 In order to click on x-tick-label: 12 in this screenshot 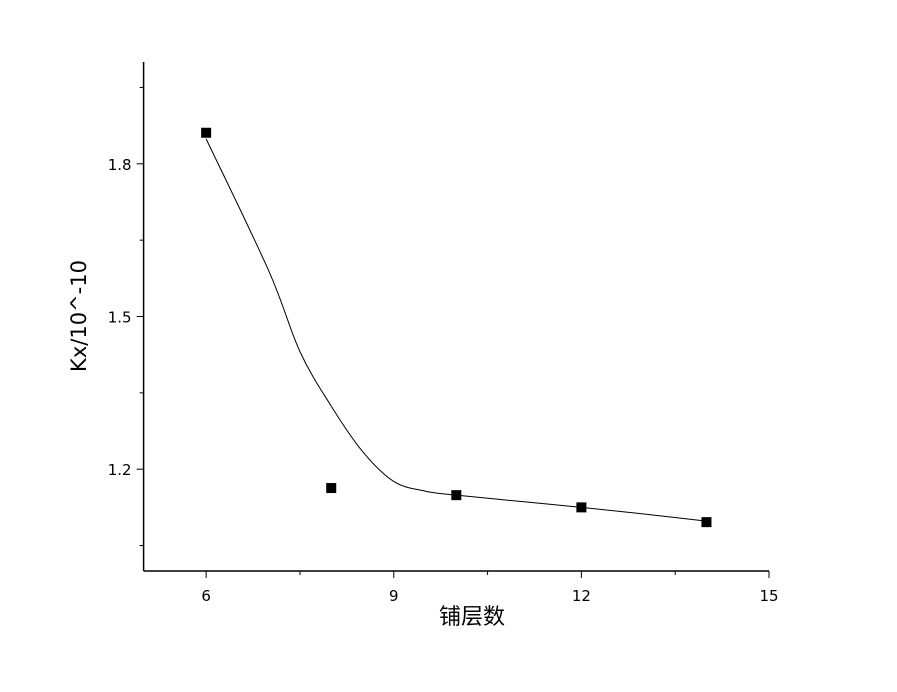, I will do `click(581, 596)`.